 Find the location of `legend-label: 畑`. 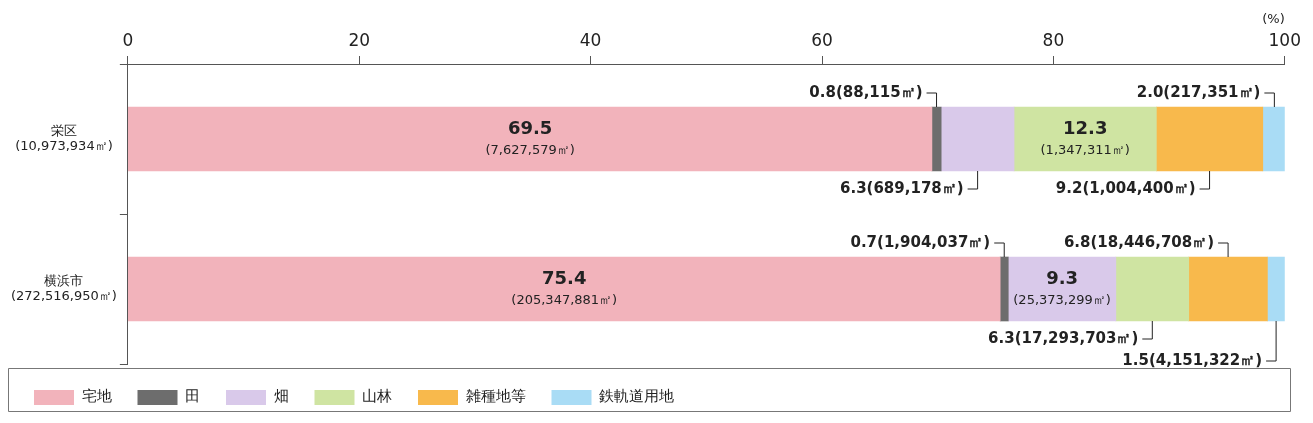

legend-label: 畑 is located at coordinates (281, 396).